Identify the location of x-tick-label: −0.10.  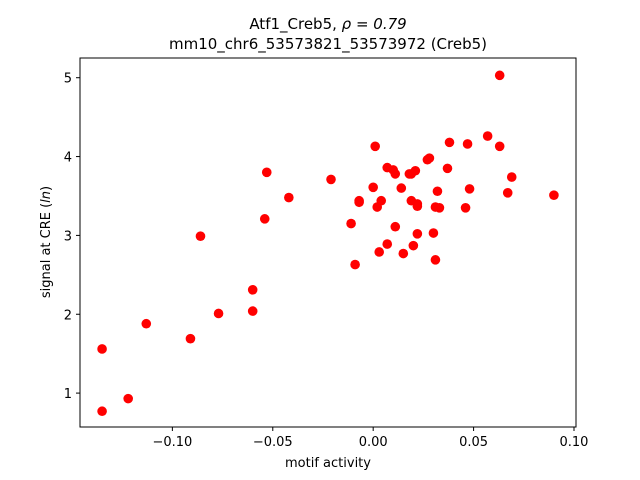
(172, 442).